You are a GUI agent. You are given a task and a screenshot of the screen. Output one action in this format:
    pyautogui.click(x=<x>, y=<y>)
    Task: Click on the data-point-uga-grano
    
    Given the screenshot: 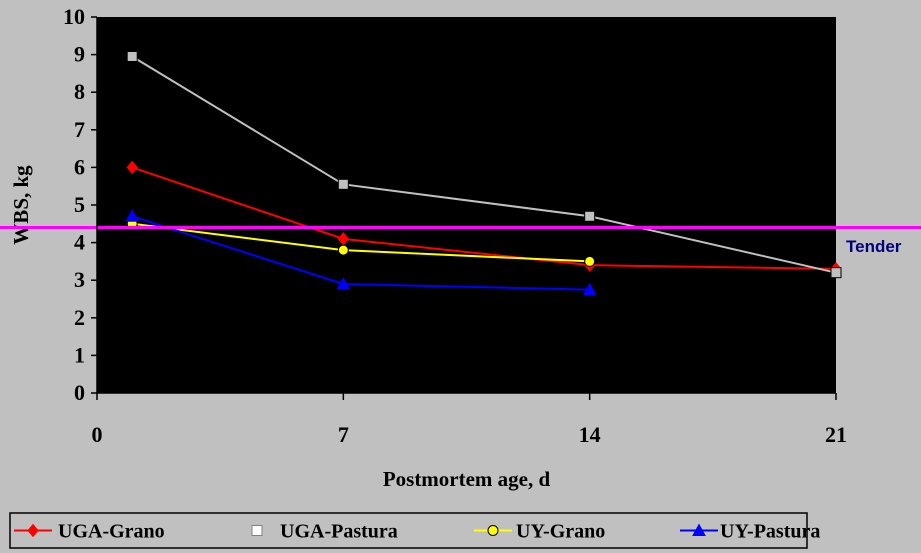 What is the action you would take?
    pyautogui.click(x=132, y=167)
    